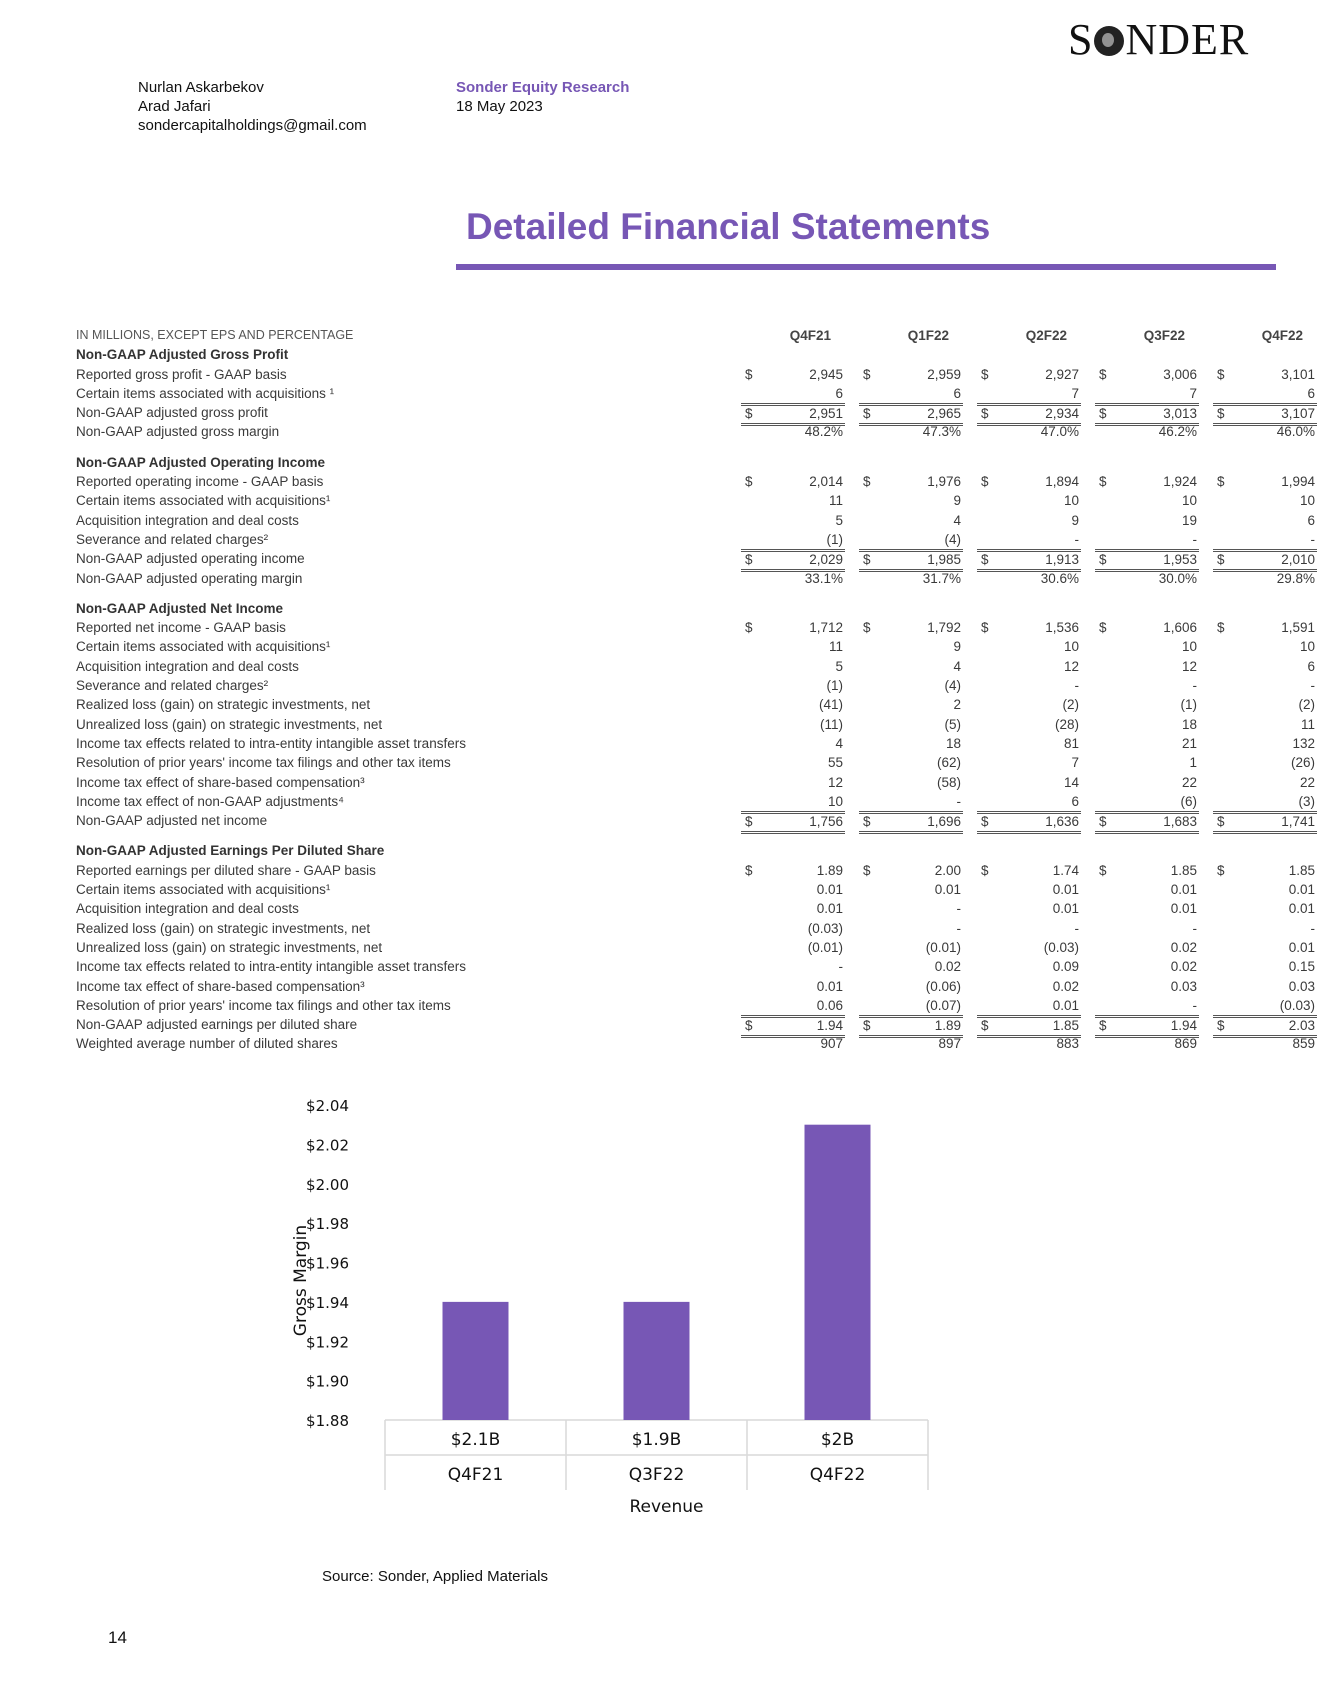 The width and height of the screenshot is (1336, 1700). I want to click on cell-value: (6), so click(1189, 801).